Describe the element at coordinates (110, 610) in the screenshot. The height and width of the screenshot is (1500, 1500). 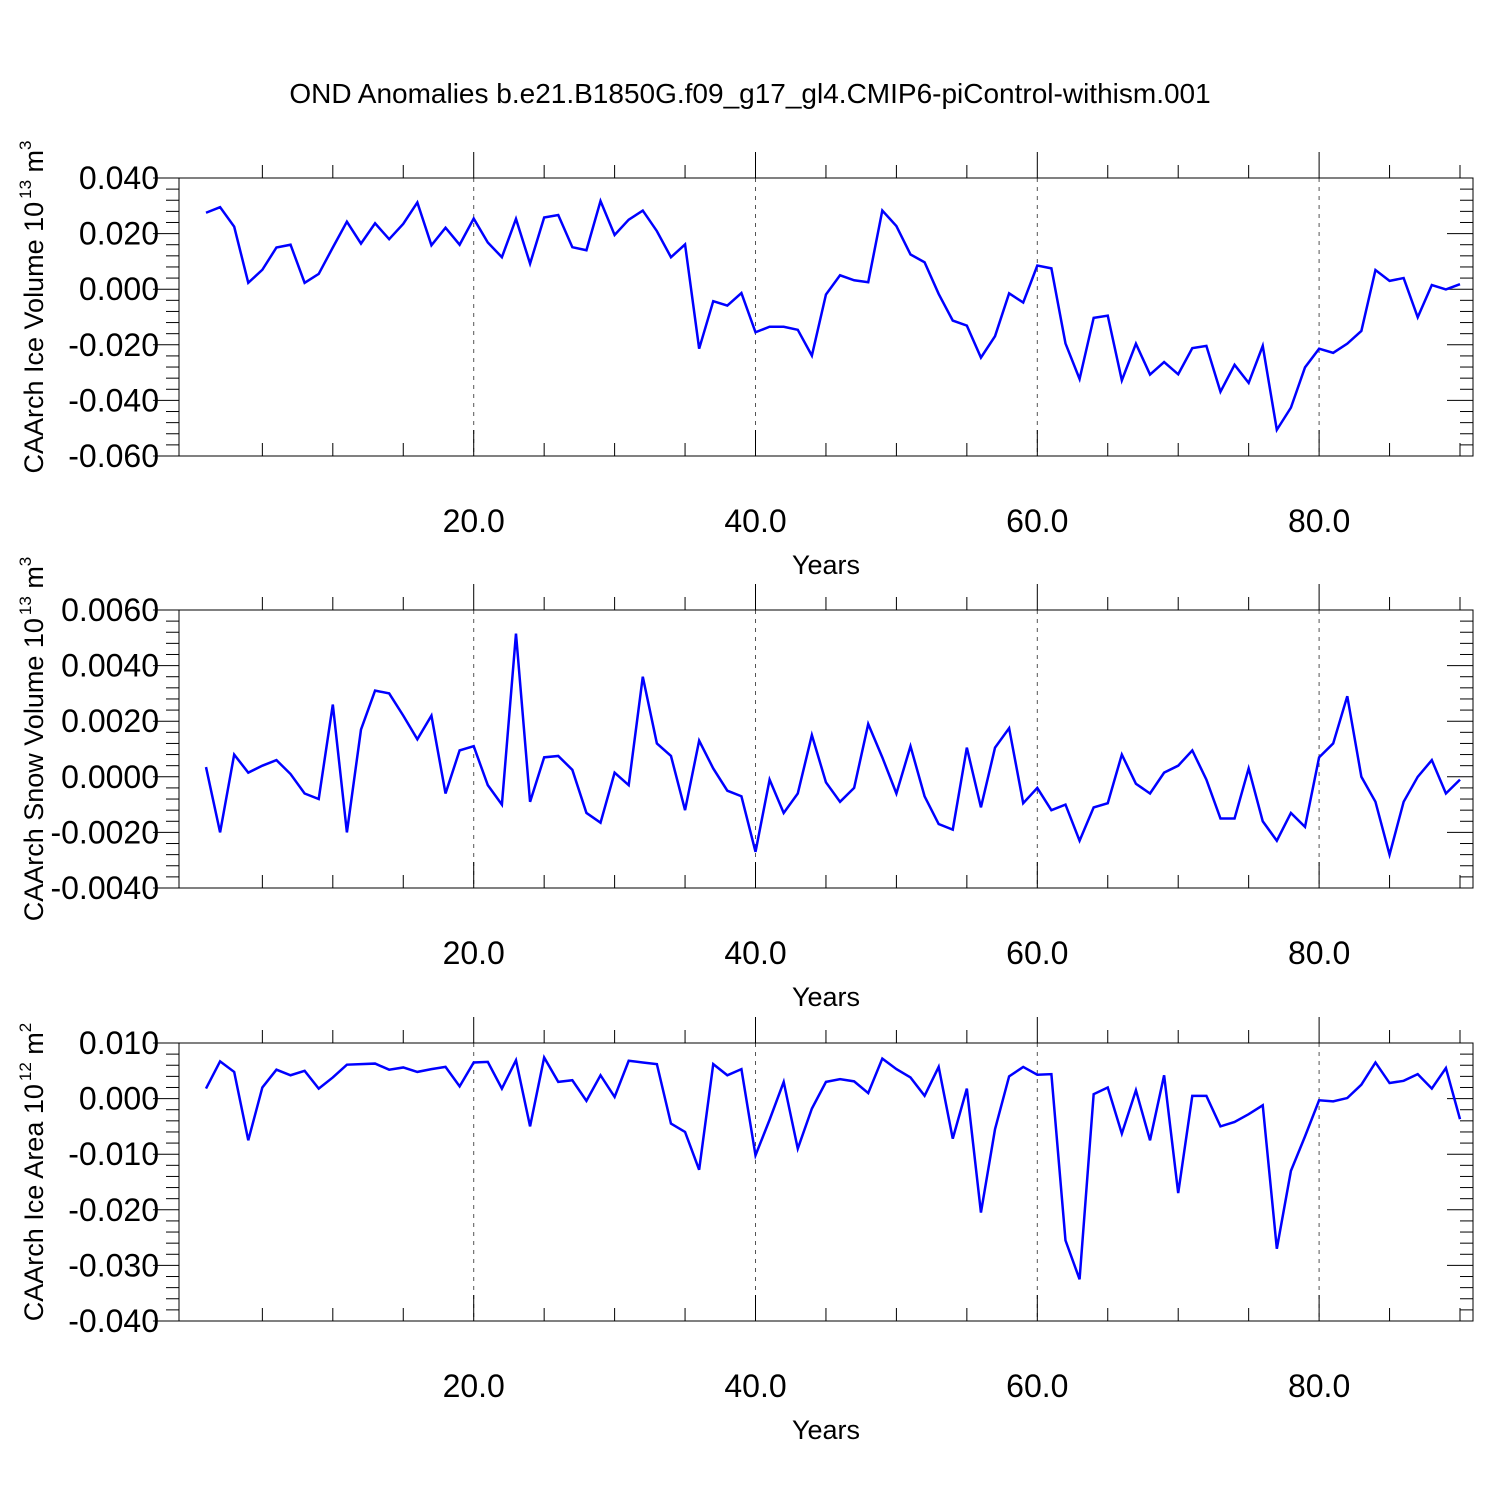
I see `y-tick-label: 0.0060` at that location.